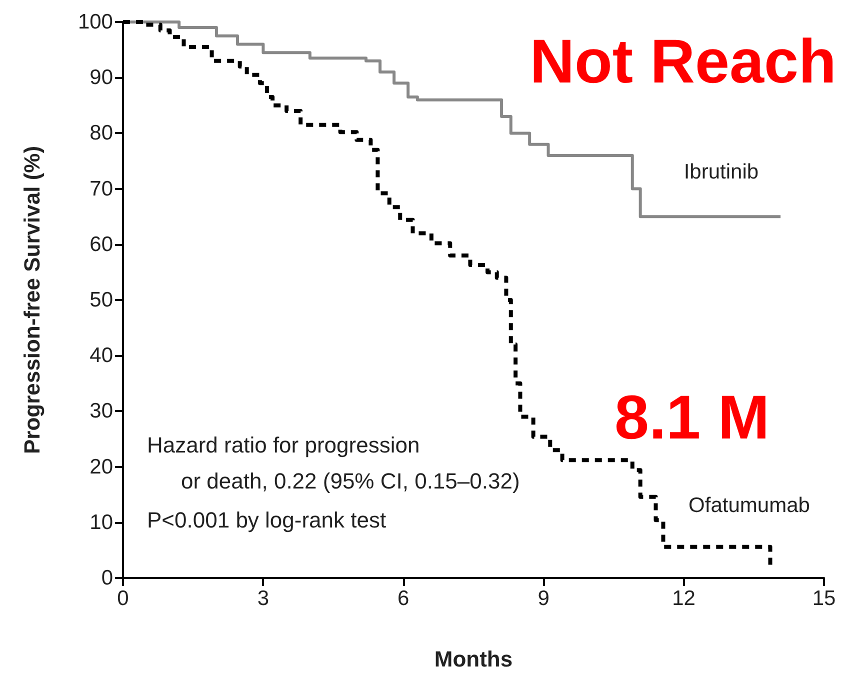 This screenshot has height=690, width=842. What do you see at coordinates (101, 411) in the screenshot?
I see `y-tick-label: 30` at bounding box center [101, 411].